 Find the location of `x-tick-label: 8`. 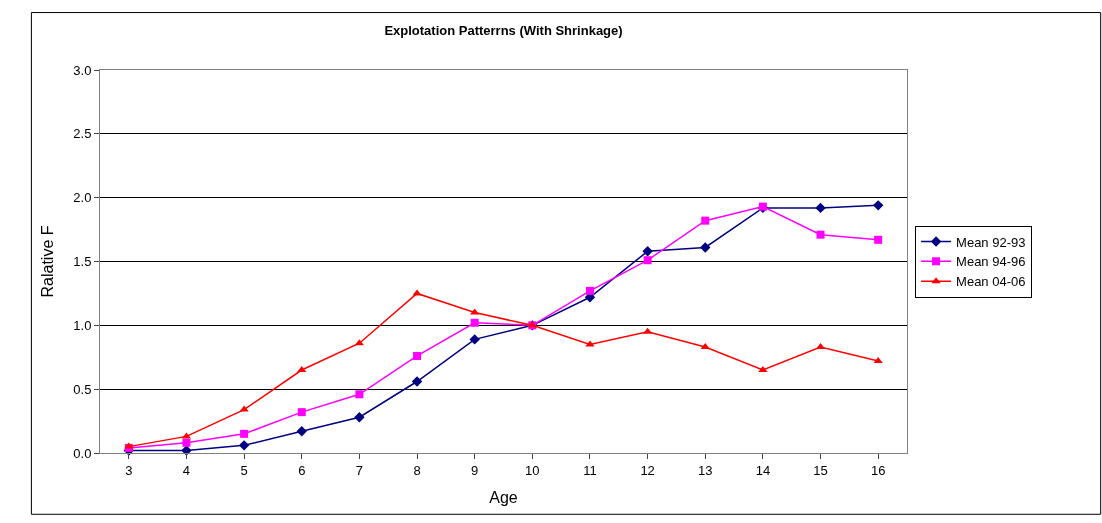

x-tick-label: 8 is located at coordinates (417, 470).